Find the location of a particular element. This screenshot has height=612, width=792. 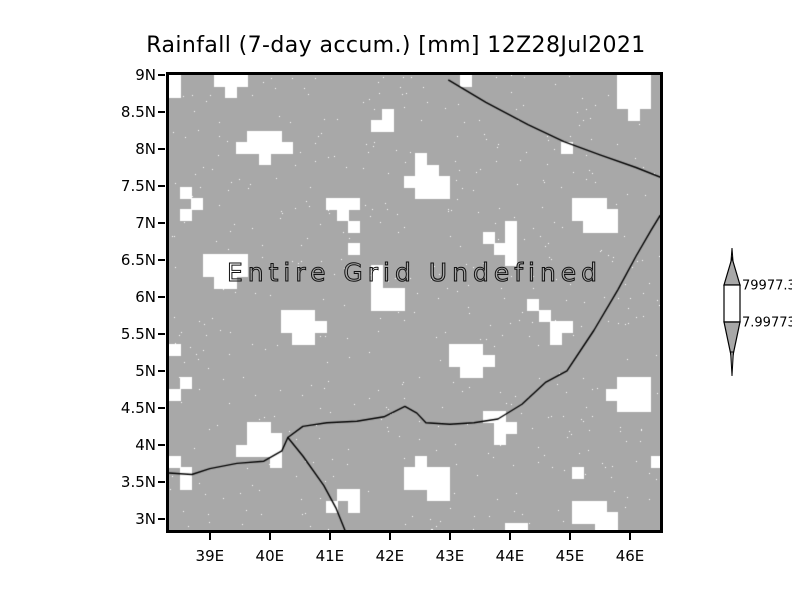

x-axis: 39E 40E 41E 42E 43E 44E 45E 46E is located at coordinates (396, 553).